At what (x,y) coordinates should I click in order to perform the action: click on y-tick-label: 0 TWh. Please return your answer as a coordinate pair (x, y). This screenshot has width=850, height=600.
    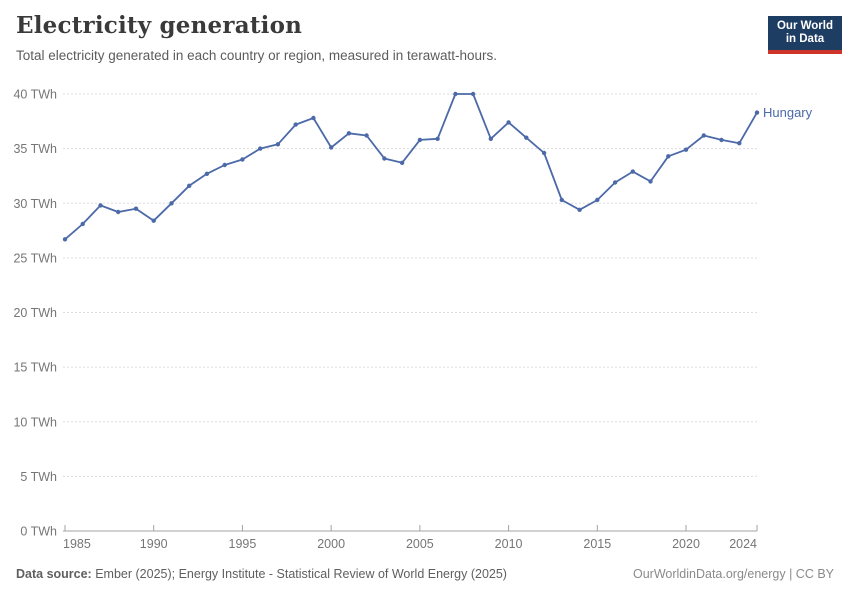
    Looking at the image, I should click on (38, 532).